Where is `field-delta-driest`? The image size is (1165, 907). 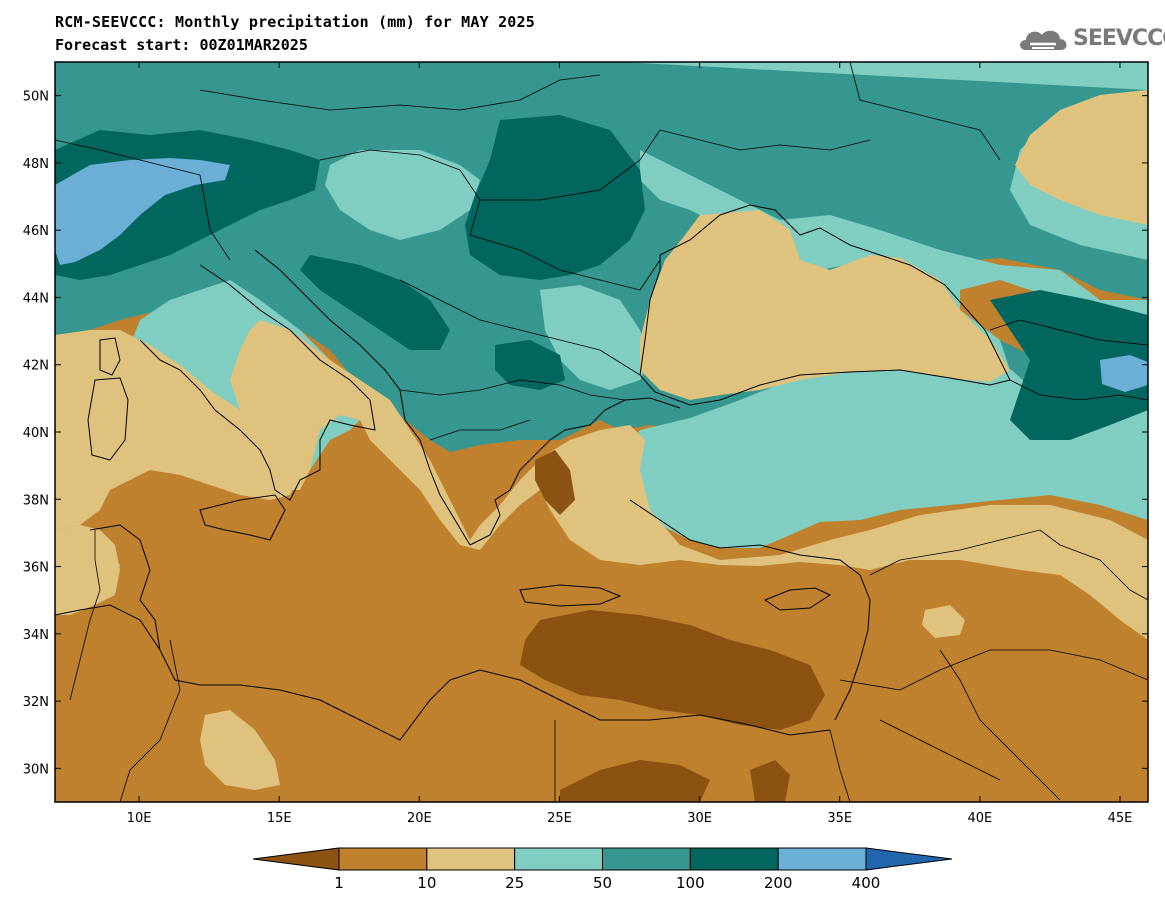
field-delta-driest is located at coordinates (770, 781).